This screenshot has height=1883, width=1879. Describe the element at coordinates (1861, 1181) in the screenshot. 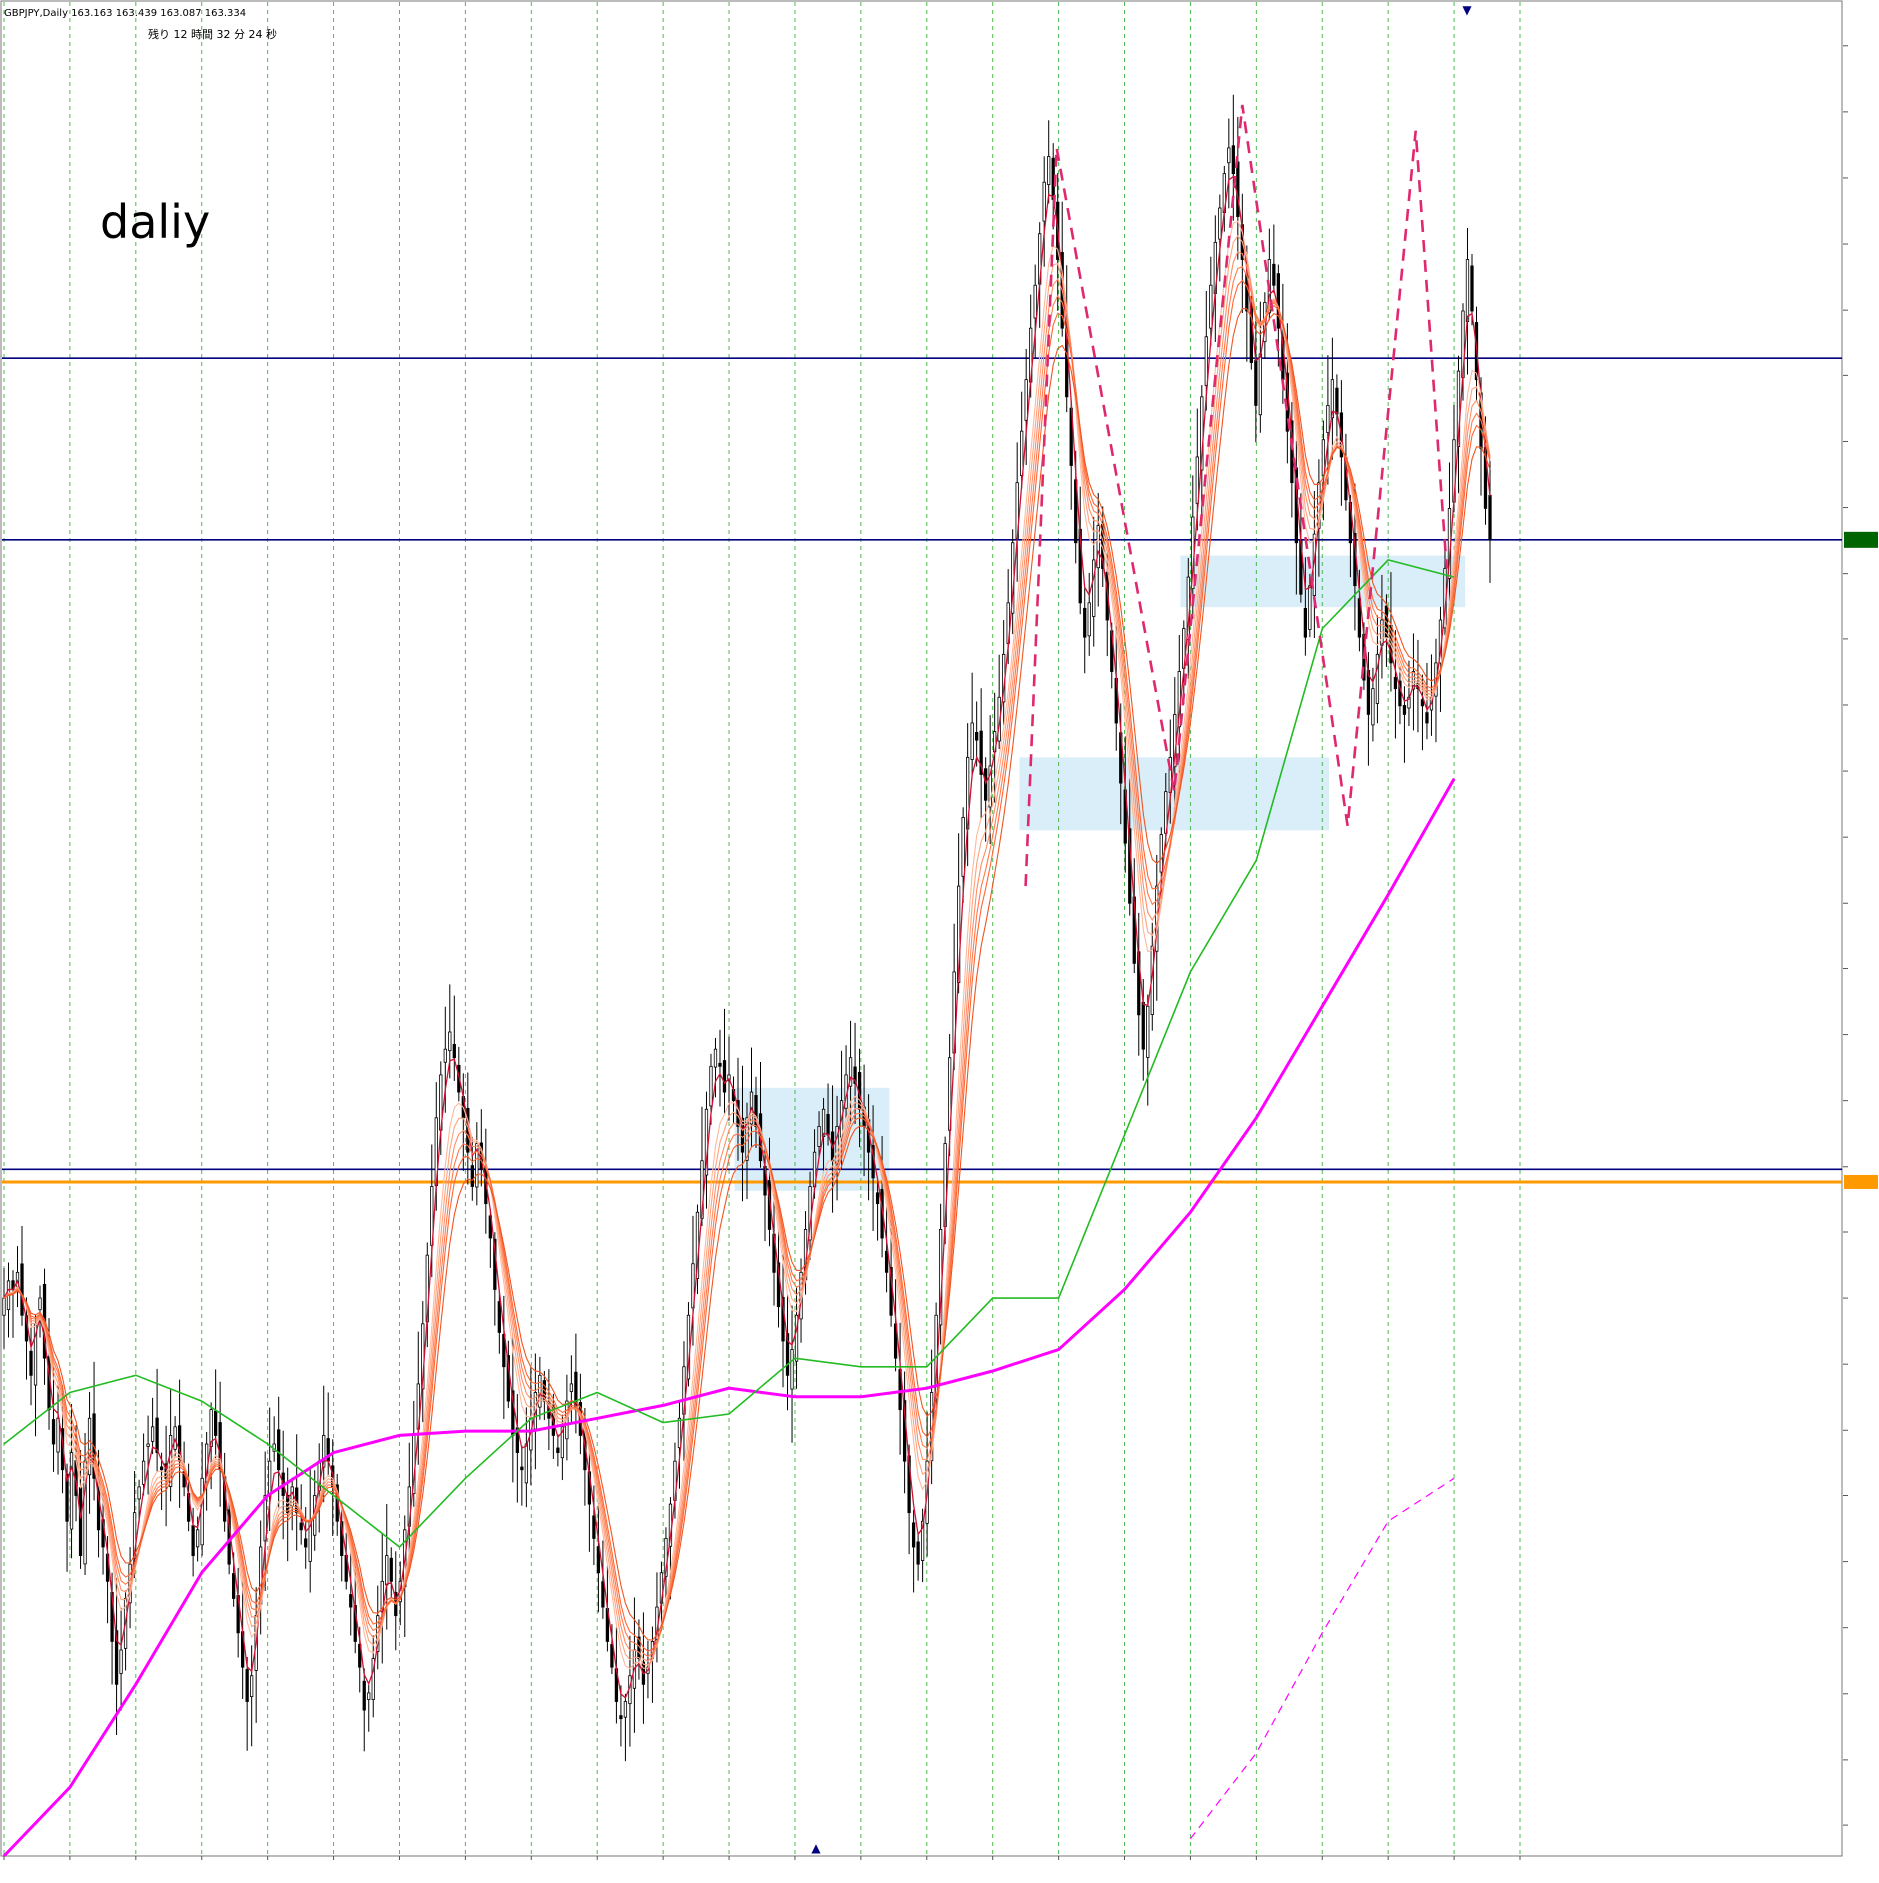

I see `price-tag-orange` at that location.